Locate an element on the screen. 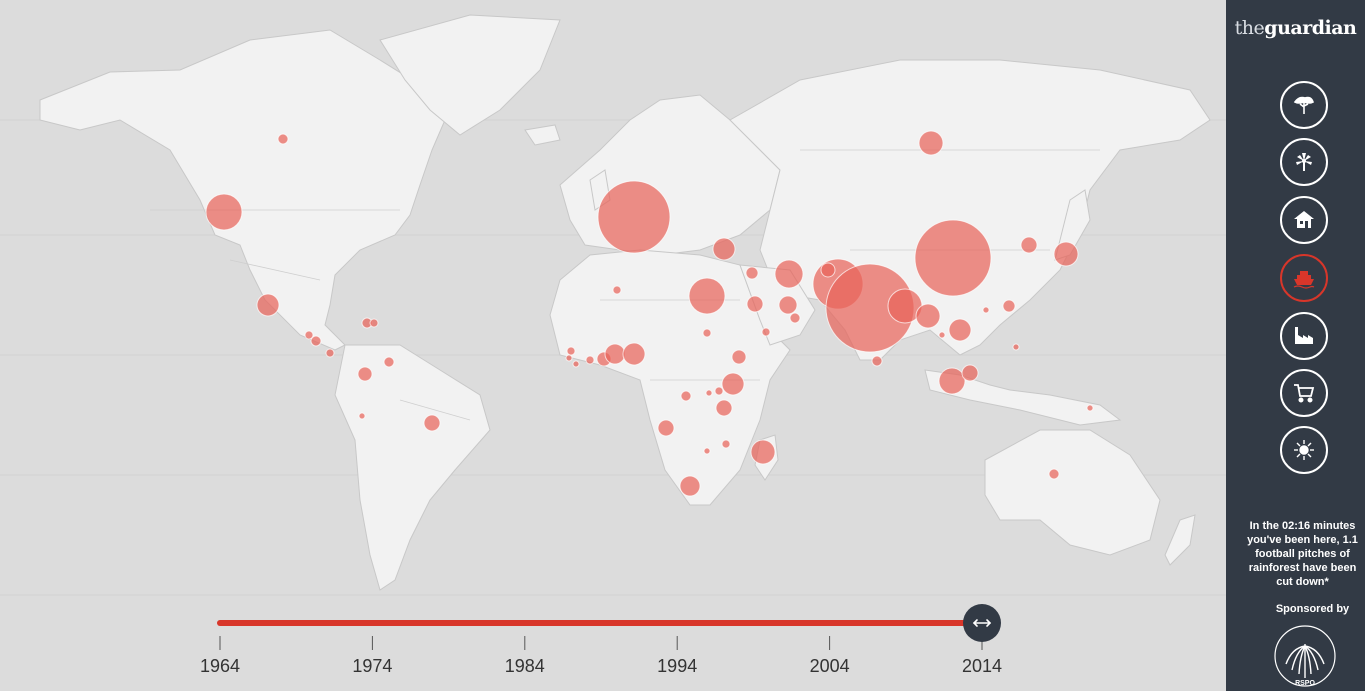 The width and height of the screenshot is (1365, 691). factory-icon is located at coordinates (1304, 335).